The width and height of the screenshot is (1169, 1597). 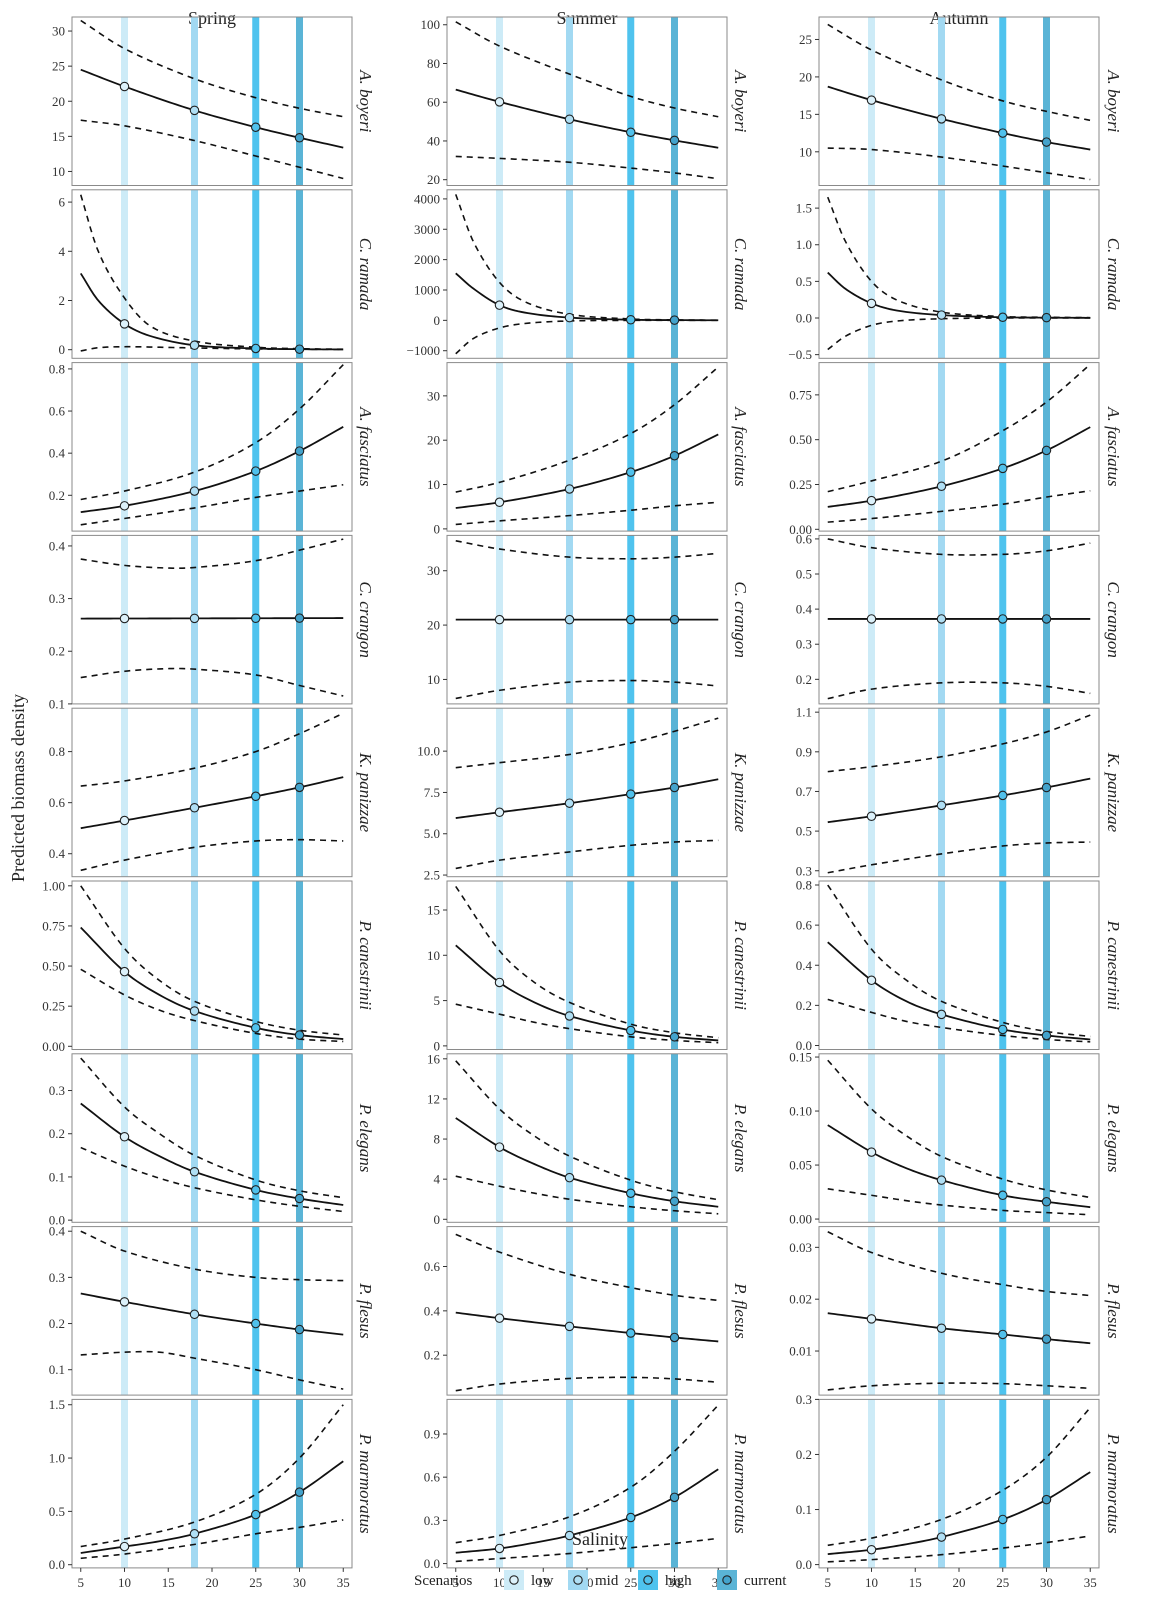 What do you see at coordinates (959, 1582) in the screenshot?
I see `x-tick-label: 20` at bounding box center [959, 1582].